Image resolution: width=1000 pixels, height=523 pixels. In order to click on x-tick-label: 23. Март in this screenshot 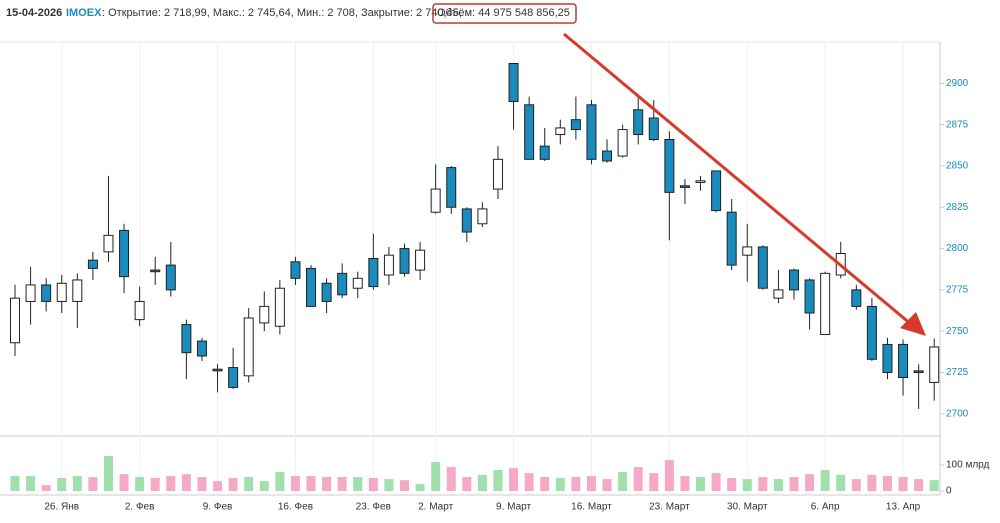, I will do `click(669, 507)`.